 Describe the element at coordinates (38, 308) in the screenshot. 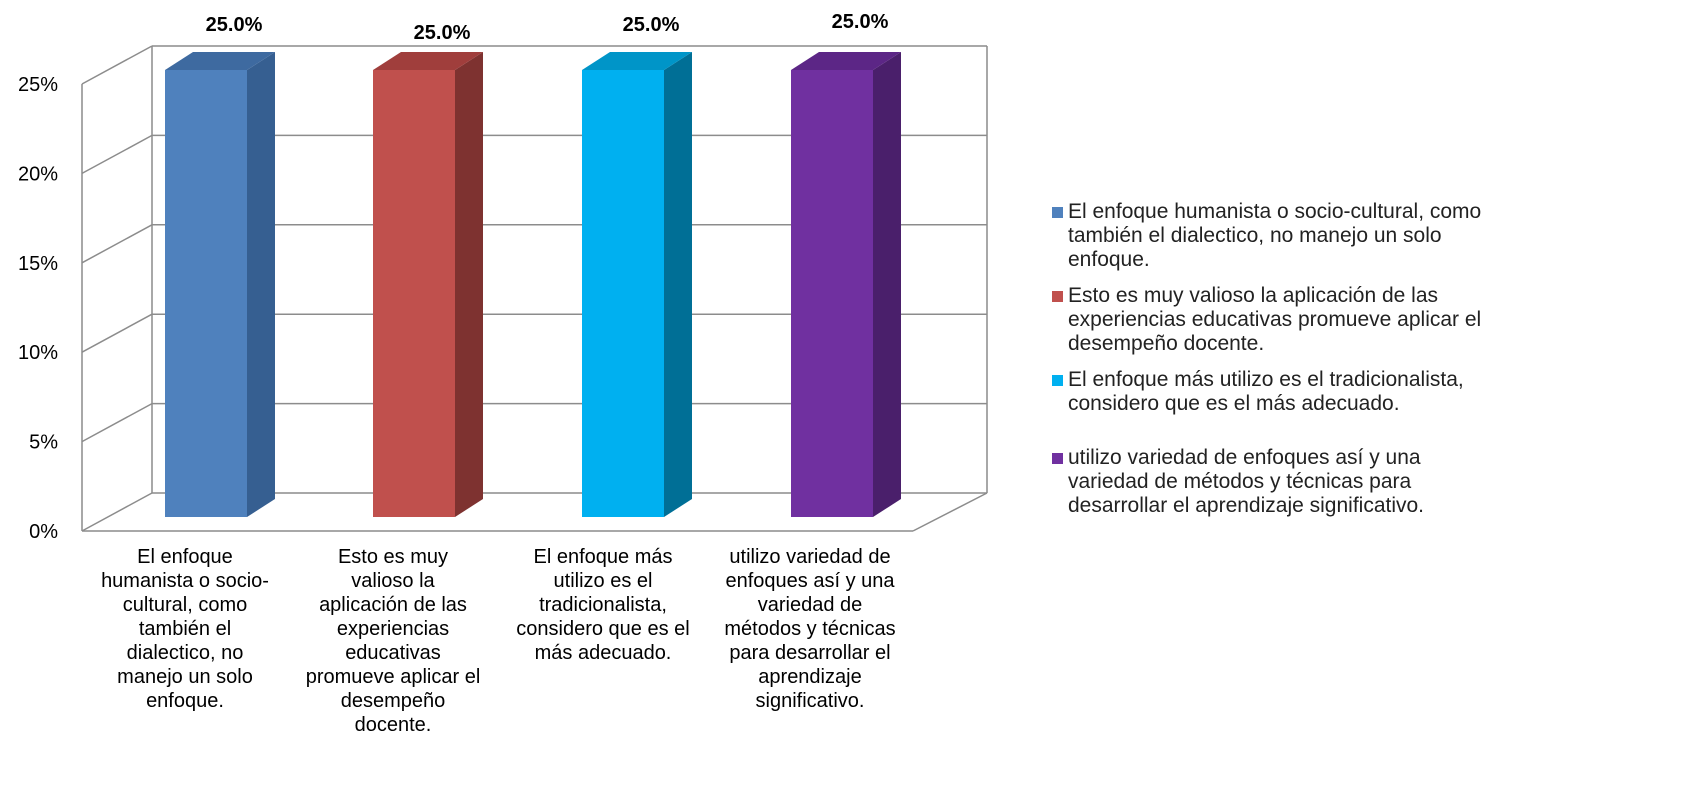

I see `y-axis-ticks: 0% 5% 10% 15% 20% 25%` at that location.